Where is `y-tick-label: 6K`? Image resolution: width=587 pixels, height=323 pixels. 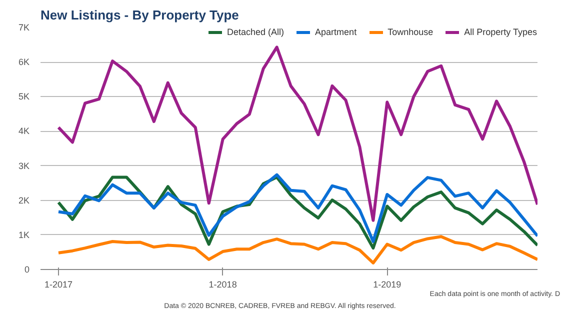 y-tick-label: 6K is located at coordinates (24, 62).